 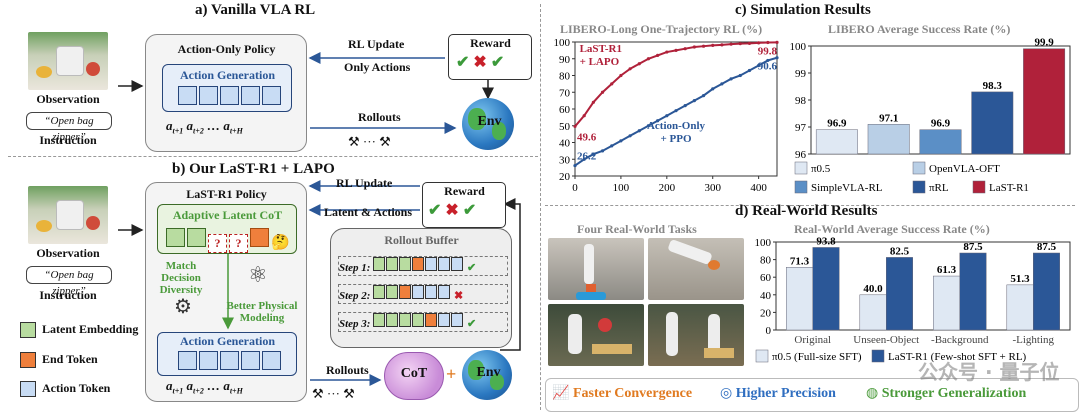 I want to click on observation-label-b: Observation, so click(x=68, y=253).